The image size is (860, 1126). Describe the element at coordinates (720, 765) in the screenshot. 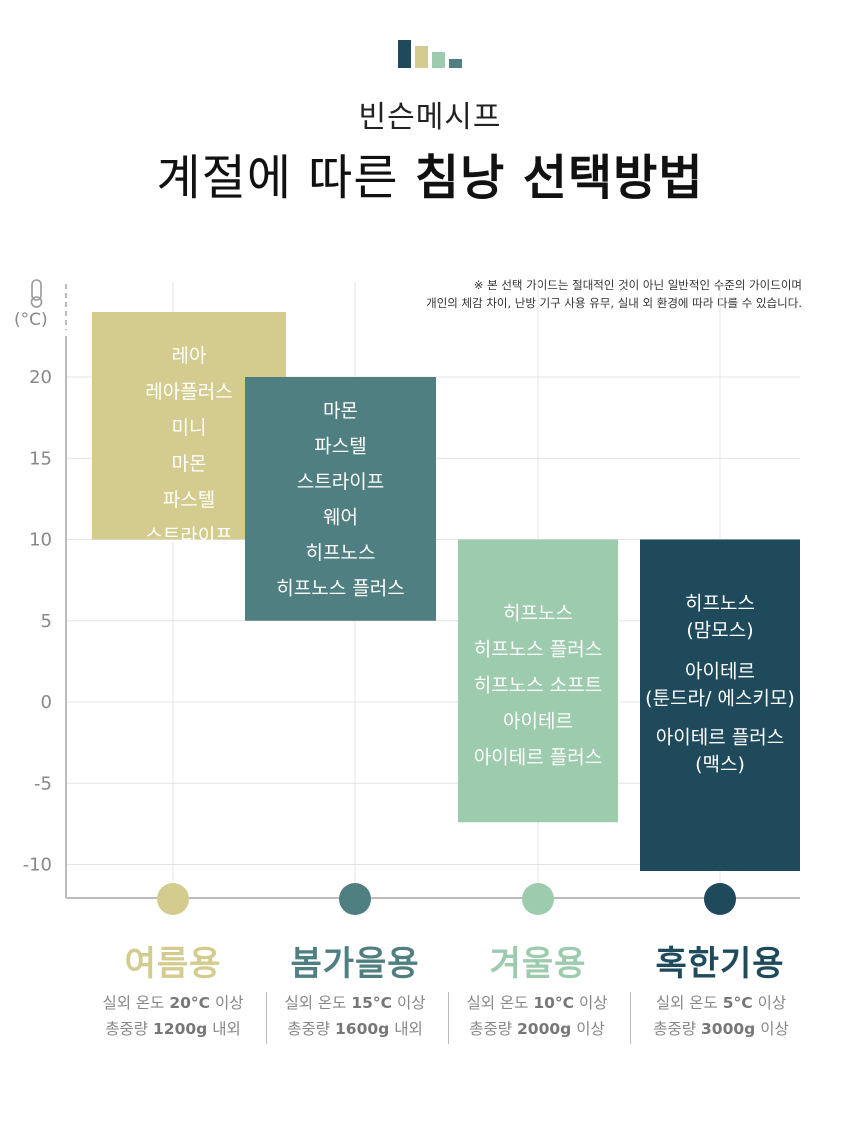

I see `product-label: (맥스)` at that location.